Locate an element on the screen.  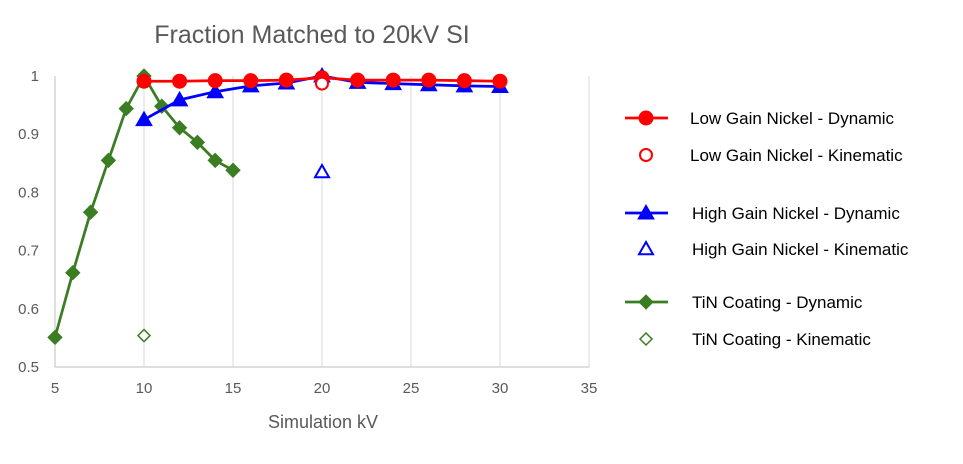
y-tick-label: 0.6 is located at coordinates (28, 309).